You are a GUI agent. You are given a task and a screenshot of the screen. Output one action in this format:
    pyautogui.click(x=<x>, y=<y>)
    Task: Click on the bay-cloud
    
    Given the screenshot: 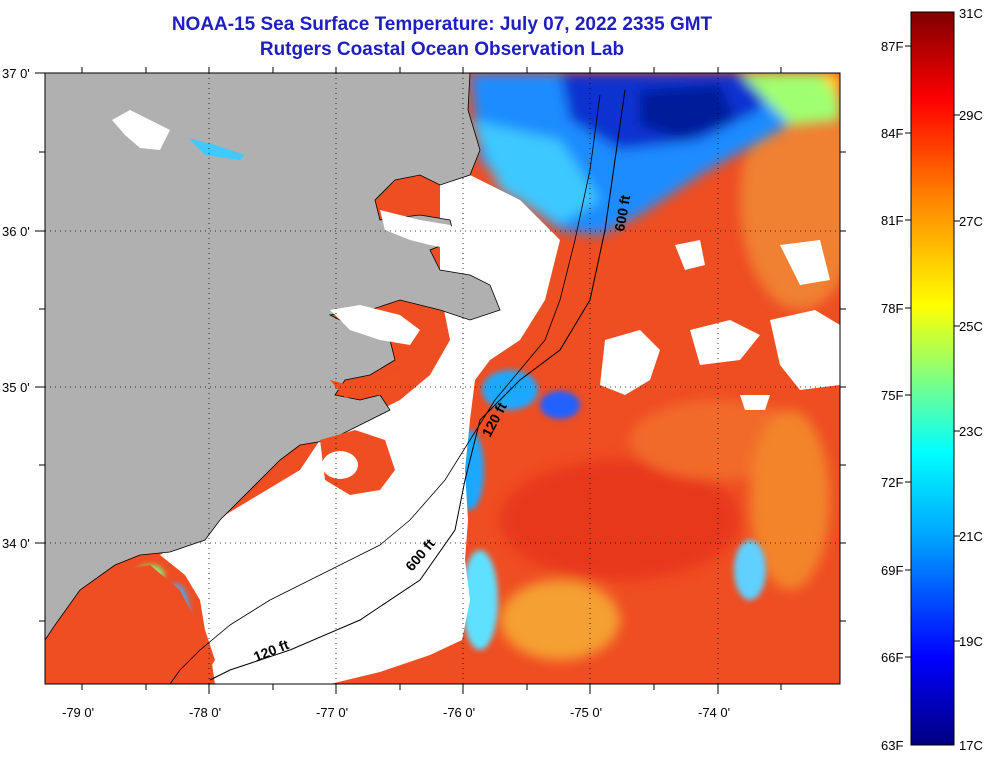 What is the action you would take?
    pyautogui.click(x=340, y=465)
    